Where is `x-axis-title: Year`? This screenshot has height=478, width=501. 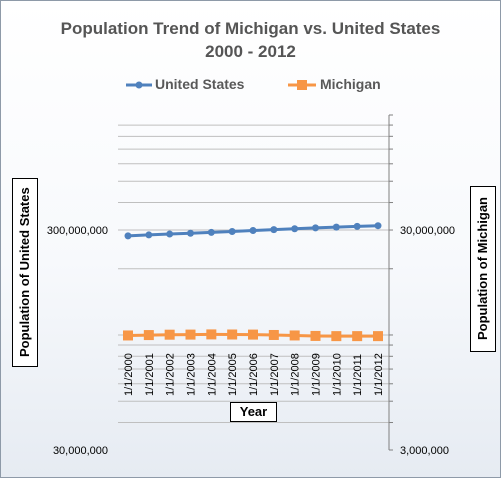 x-axis-title: Year is located at coordinates (253, 412).